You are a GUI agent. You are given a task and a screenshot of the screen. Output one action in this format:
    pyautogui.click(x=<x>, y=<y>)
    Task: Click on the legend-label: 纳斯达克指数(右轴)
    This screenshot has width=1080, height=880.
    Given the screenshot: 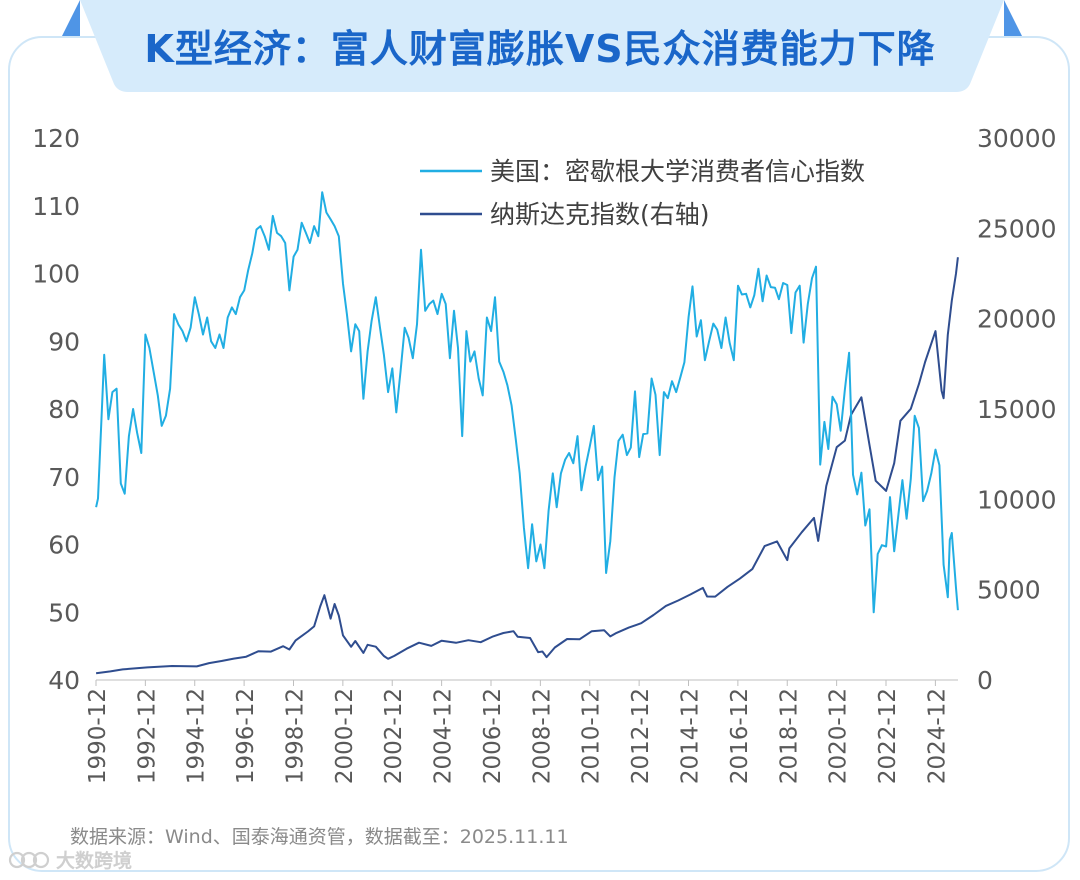 What is the action you would take?
    pyautogui.click(x=600, y=214)
    